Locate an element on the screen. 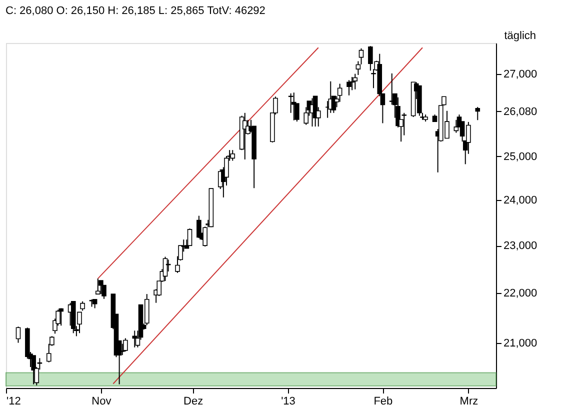  x-tick-label: Mrz is located at coordinates (469, 402).